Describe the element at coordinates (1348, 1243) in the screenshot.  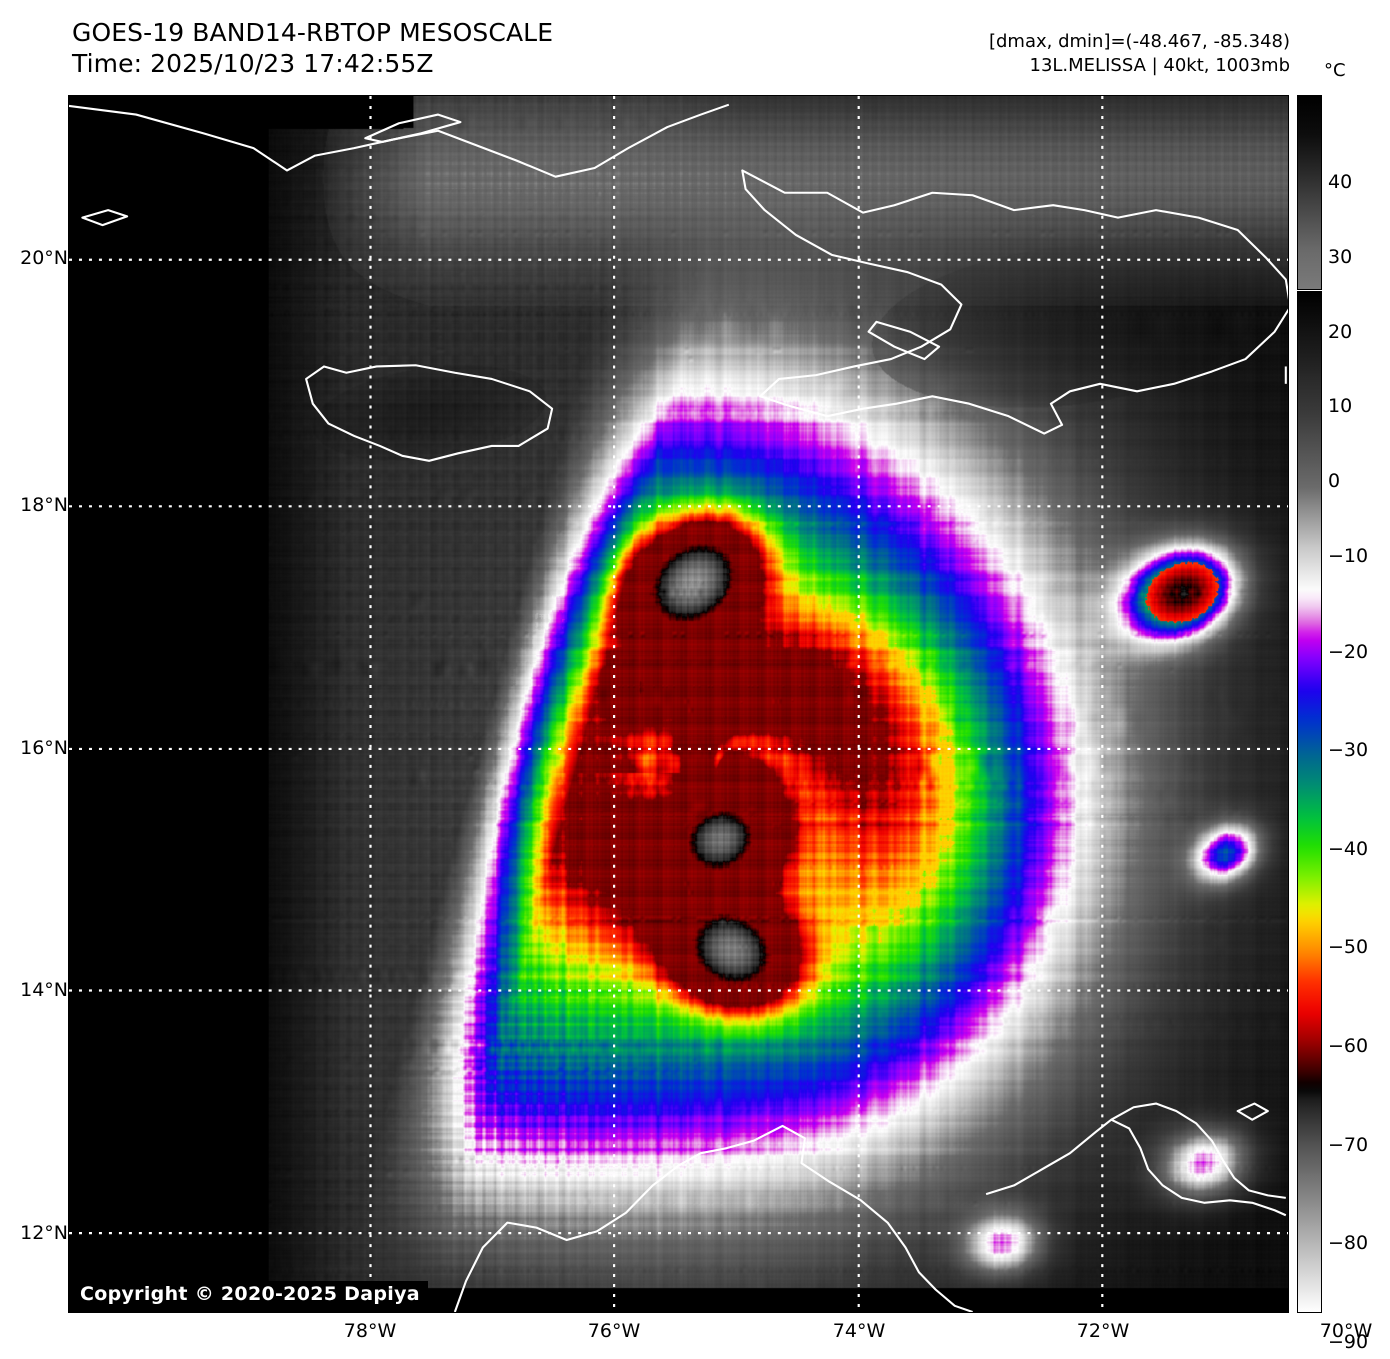
I see `colorbar-tick-label-12: −80` at that location.